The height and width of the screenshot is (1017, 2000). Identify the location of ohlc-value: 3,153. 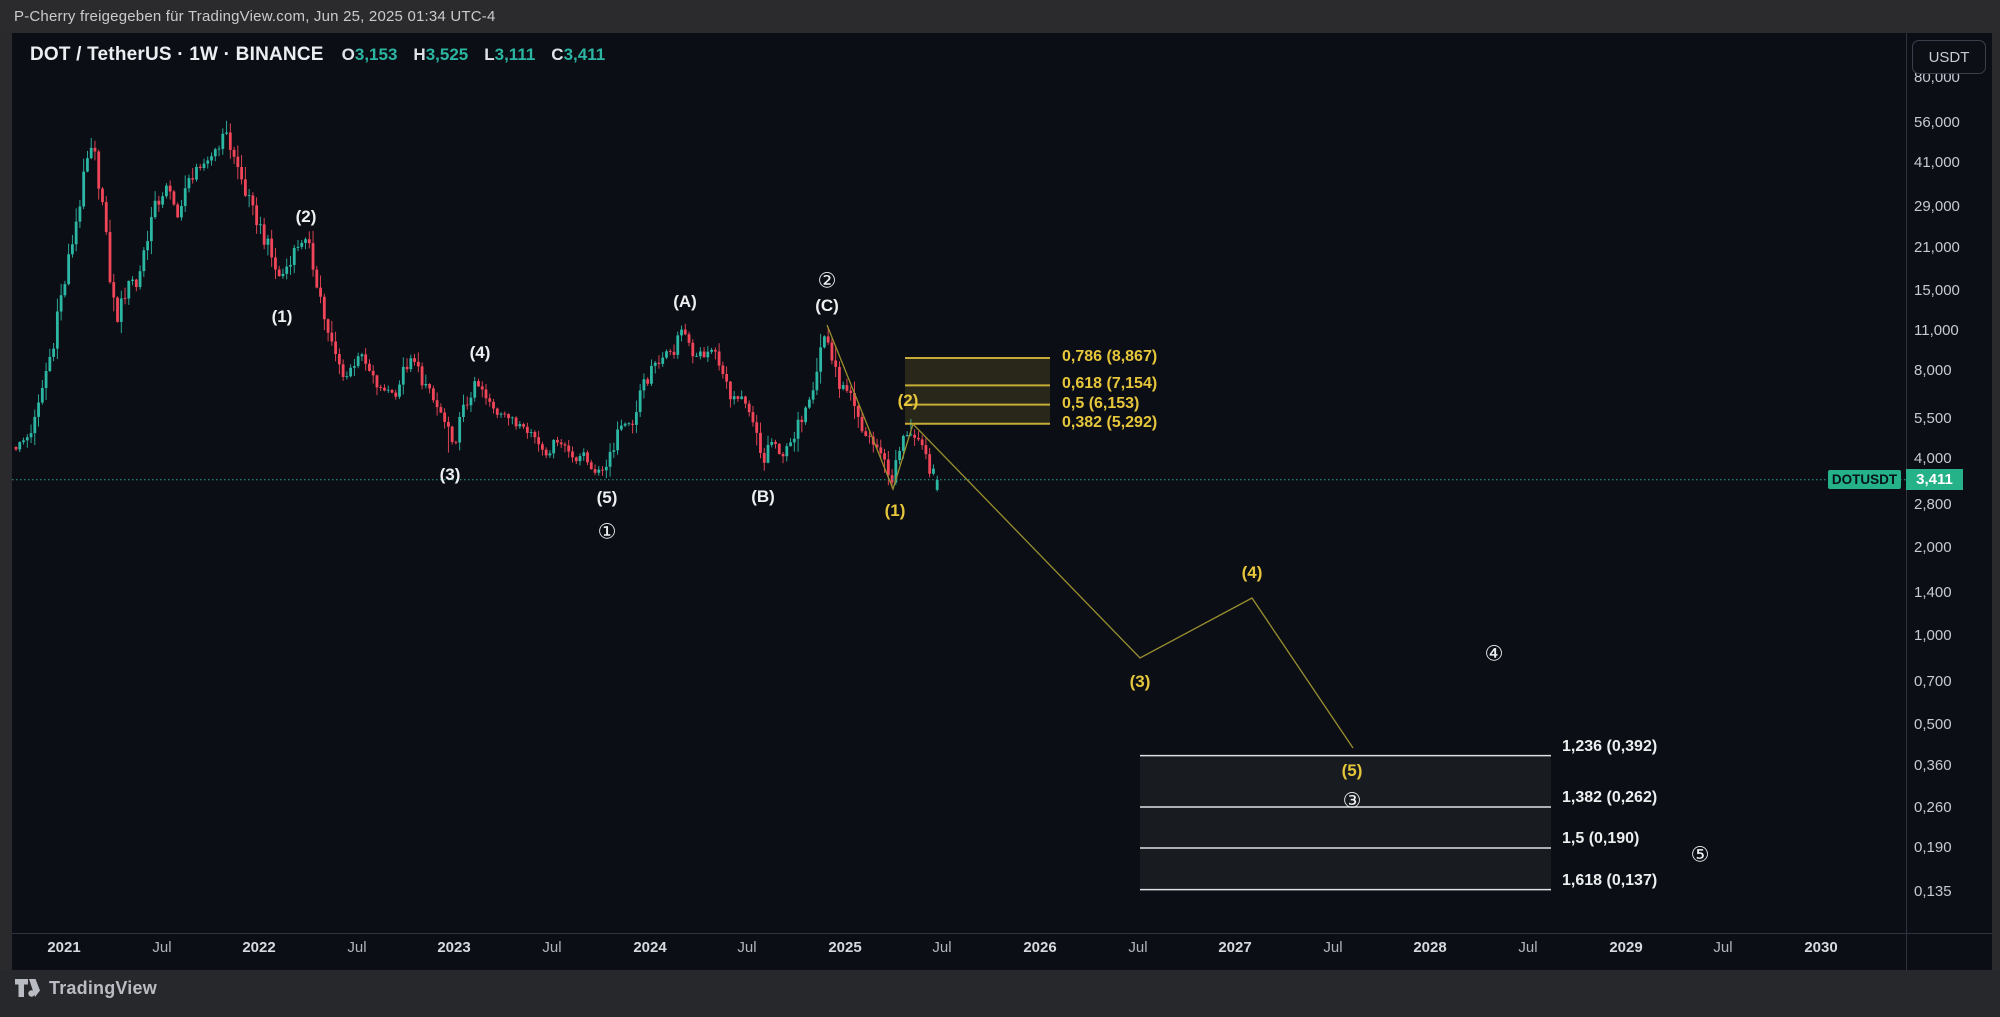
(376, 54).